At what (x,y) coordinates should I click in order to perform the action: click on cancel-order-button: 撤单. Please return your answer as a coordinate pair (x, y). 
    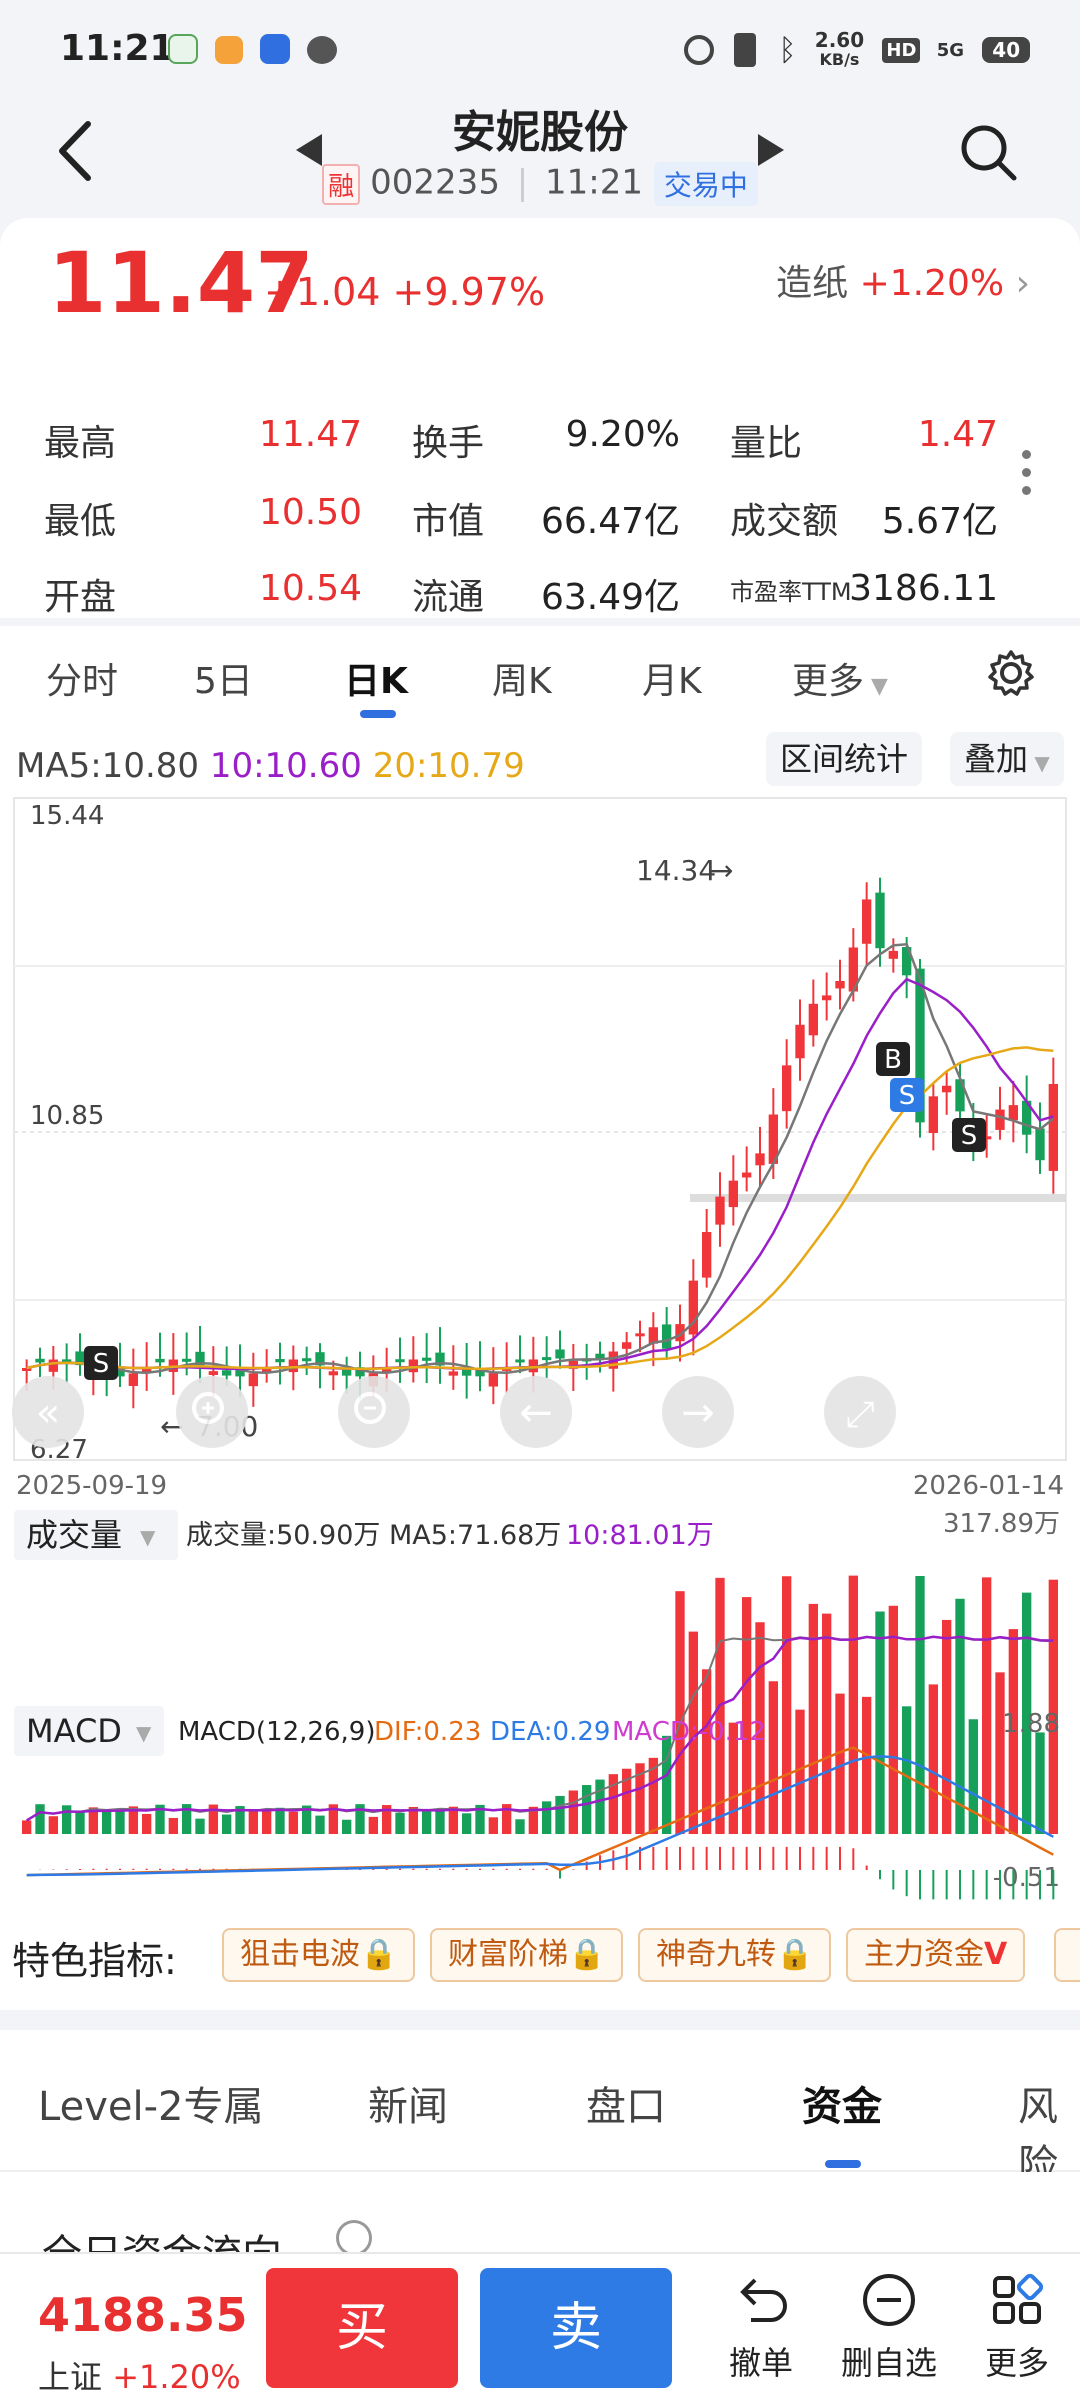
    Looking at the image, I should click on (761, 2327).